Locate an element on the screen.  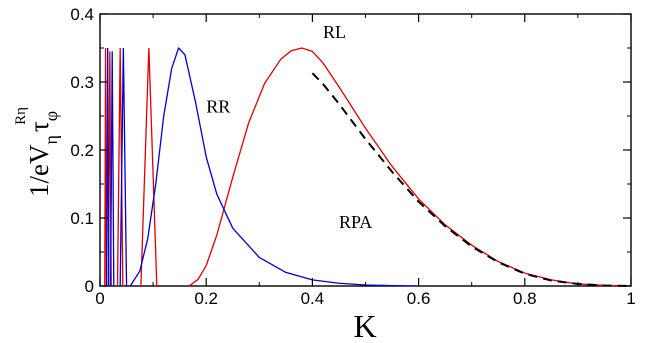
y-label-tau: τ is located at coordinates (39, 126).